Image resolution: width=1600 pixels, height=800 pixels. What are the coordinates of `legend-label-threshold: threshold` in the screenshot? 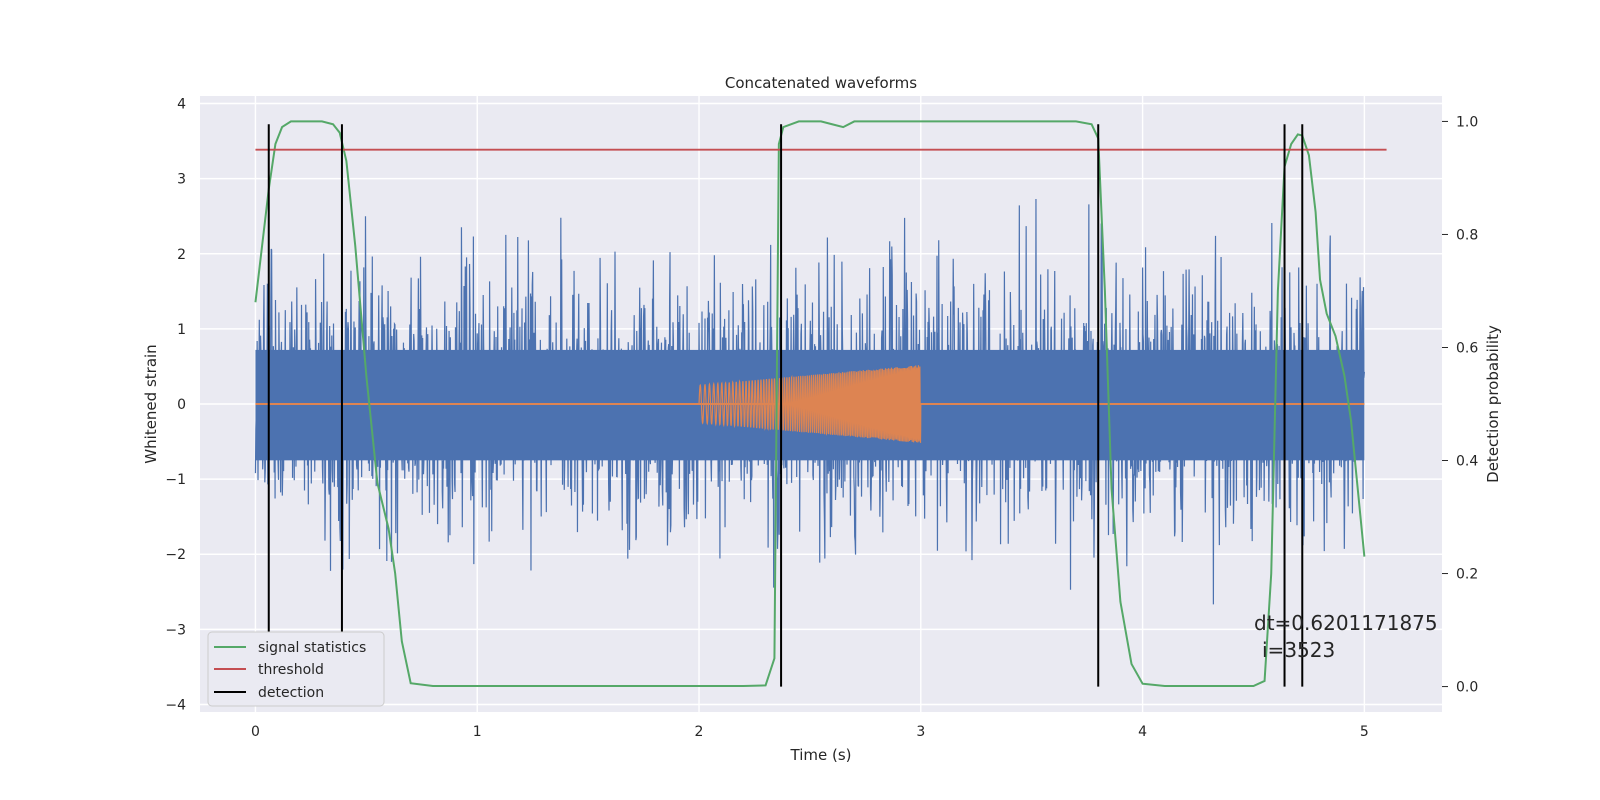 It's located at (291, 670).